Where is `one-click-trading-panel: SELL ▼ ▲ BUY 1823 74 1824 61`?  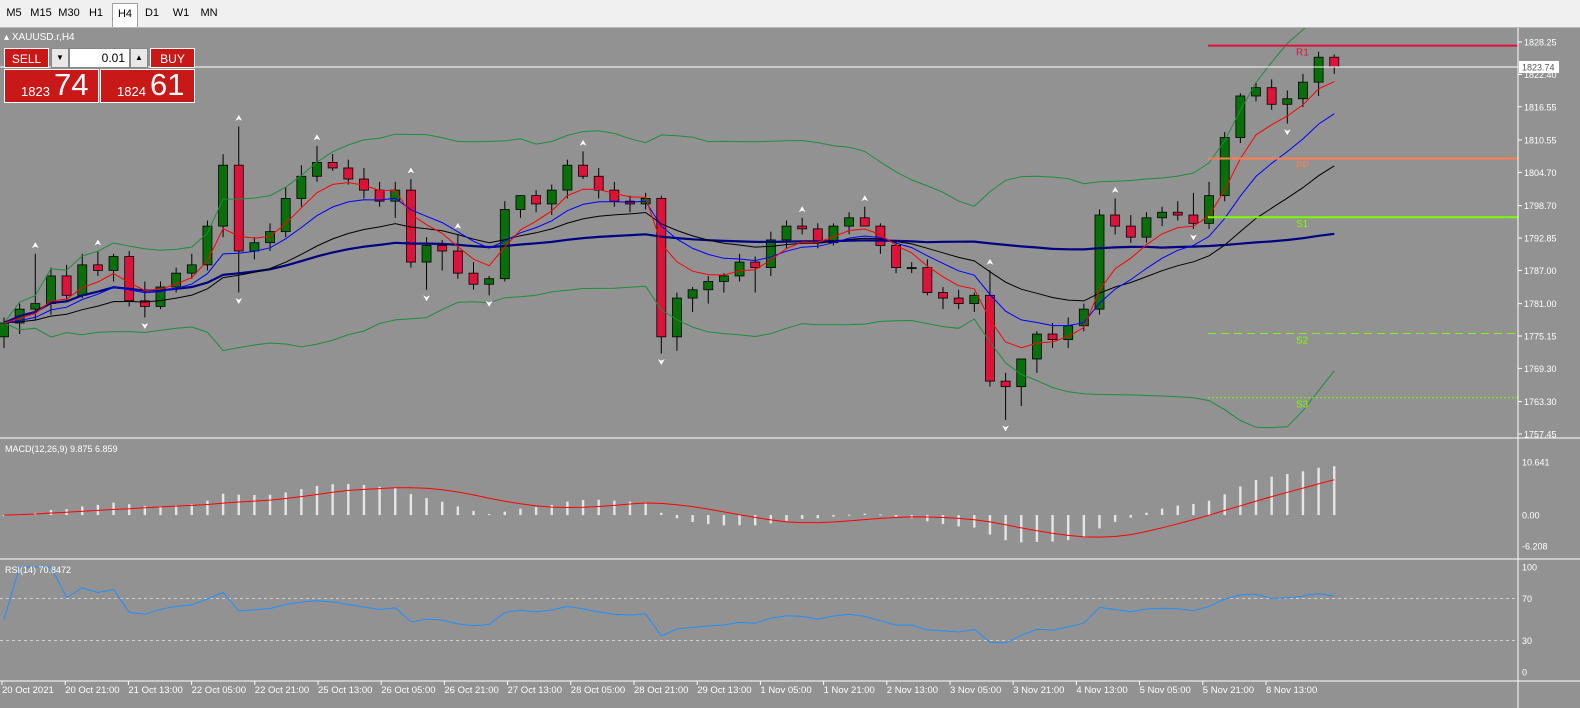 one-click-trading-panel: SELL ▼ ▲ BUY 1823 74 1824 61 is located at coordinates (99, 75).